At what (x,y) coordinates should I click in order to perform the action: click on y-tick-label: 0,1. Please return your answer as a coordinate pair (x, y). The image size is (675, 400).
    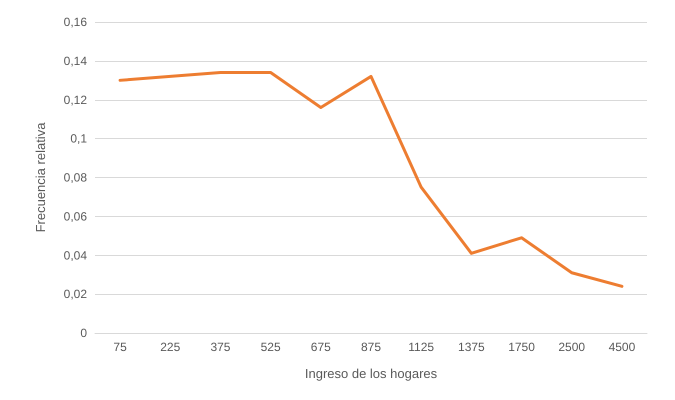
    Looking at the image, I should click on (79, 139).